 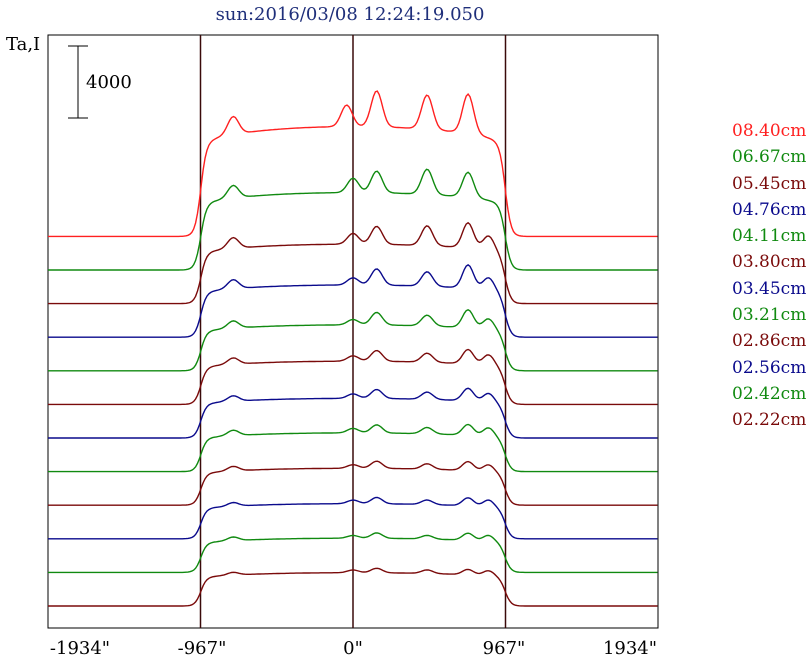 I want to click on scale-bar-label: 4000, so click(x=109, y=82).